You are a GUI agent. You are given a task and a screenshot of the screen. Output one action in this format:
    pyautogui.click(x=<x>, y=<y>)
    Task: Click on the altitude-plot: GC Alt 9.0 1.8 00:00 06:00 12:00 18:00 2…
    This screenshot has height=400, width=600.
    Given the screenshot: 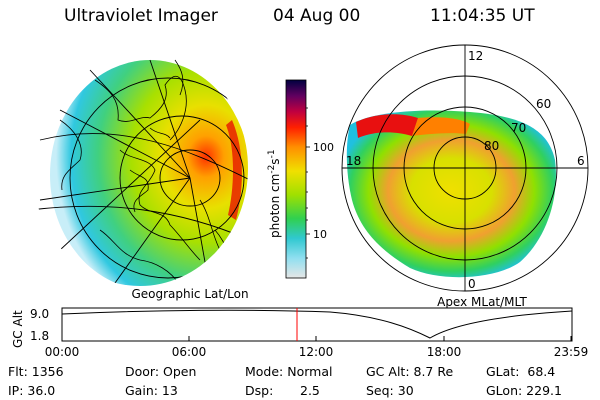 What is the action you would take?
    pyautogui.click(x=299, y=333)
    